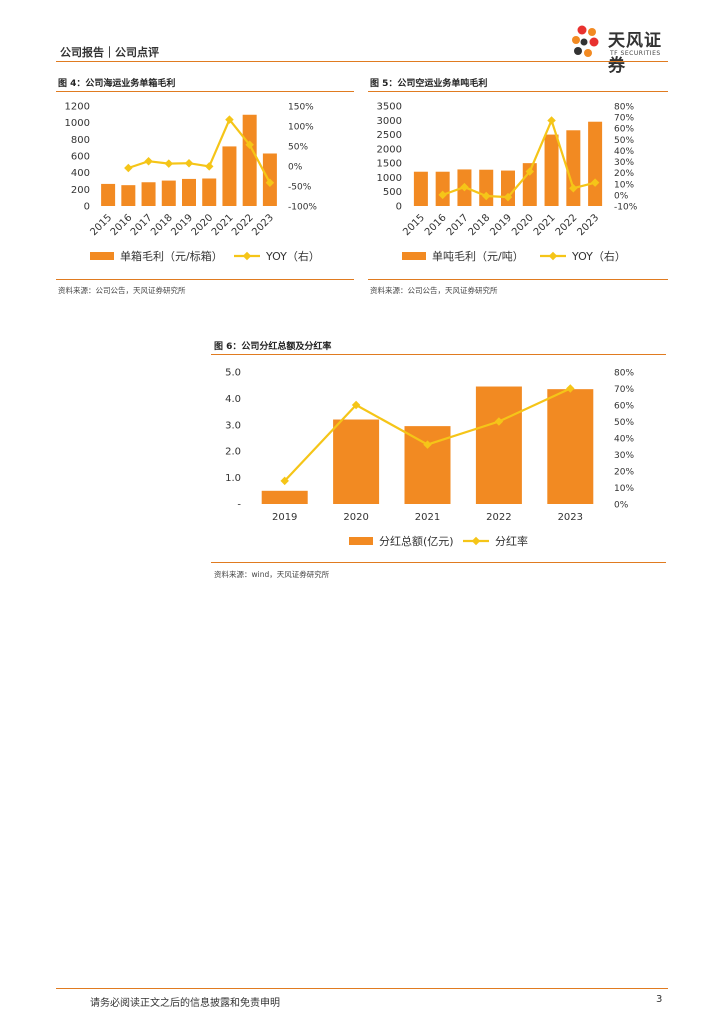 This screenshot has width=724, height=1024. I want to click on legend-bar-label: 单吨毛利（元/吨）, so click(478, 256).